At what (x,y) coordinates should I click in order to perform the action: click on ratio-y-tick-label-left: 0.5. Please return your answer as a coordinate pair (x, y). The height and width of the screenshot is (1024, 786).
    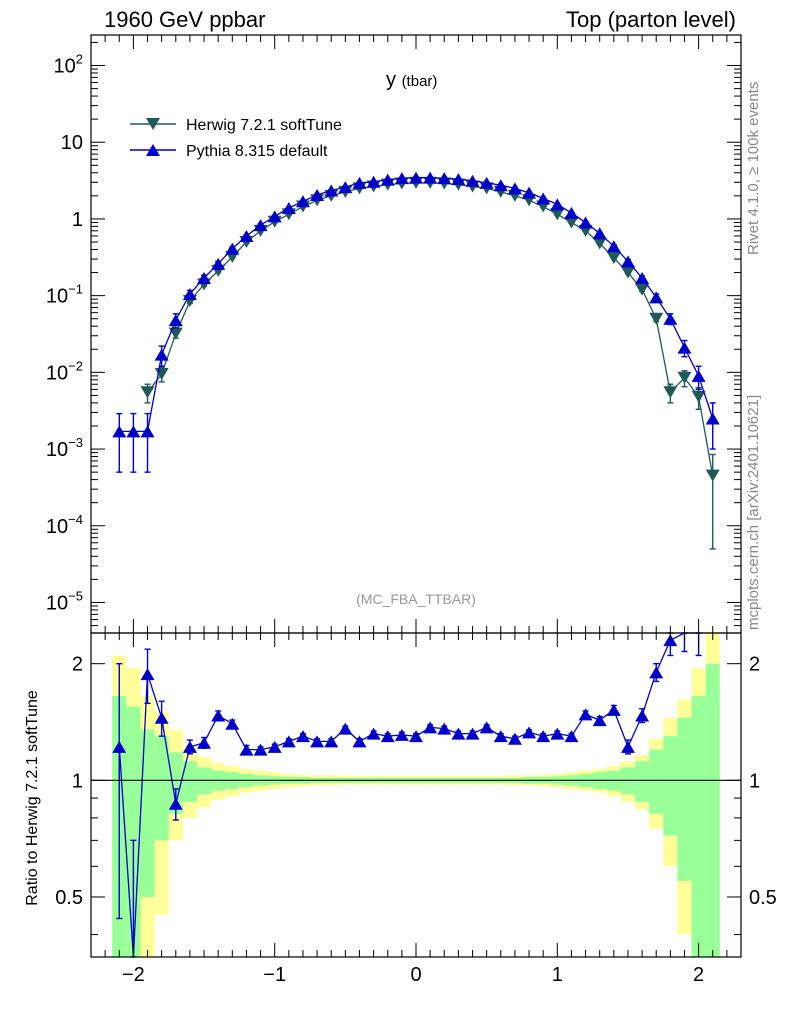
    Looking at the image, I should click on (69, 898).